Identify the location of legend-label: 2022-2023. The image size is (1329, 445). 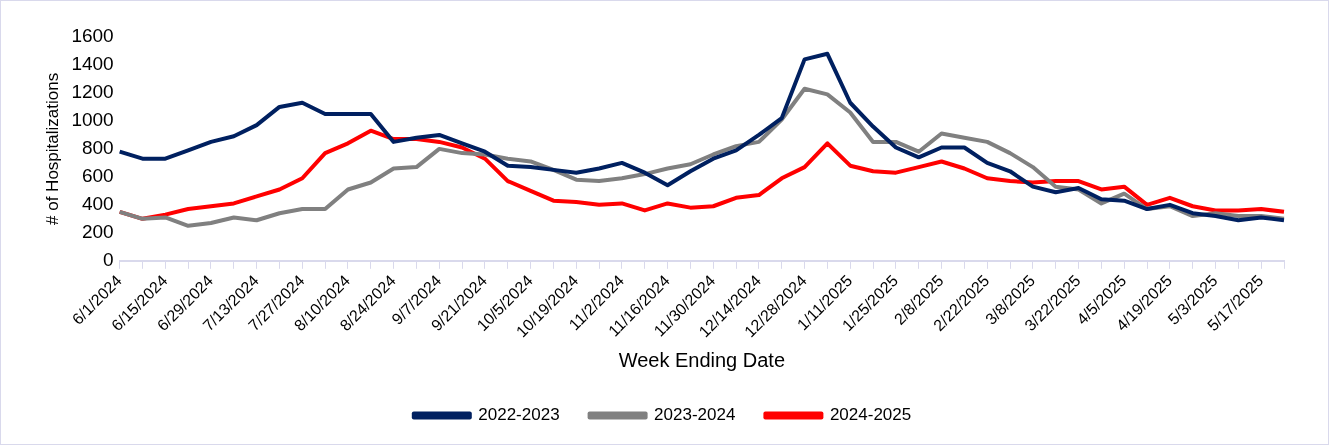
(519, 415).